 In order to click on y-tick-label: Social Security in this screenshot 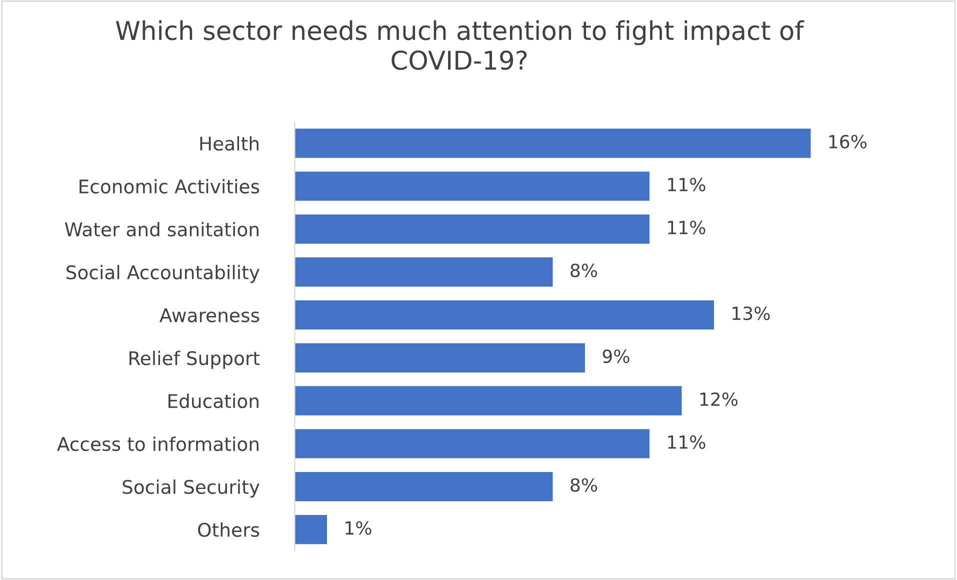, I will do `click(191, 488)`.